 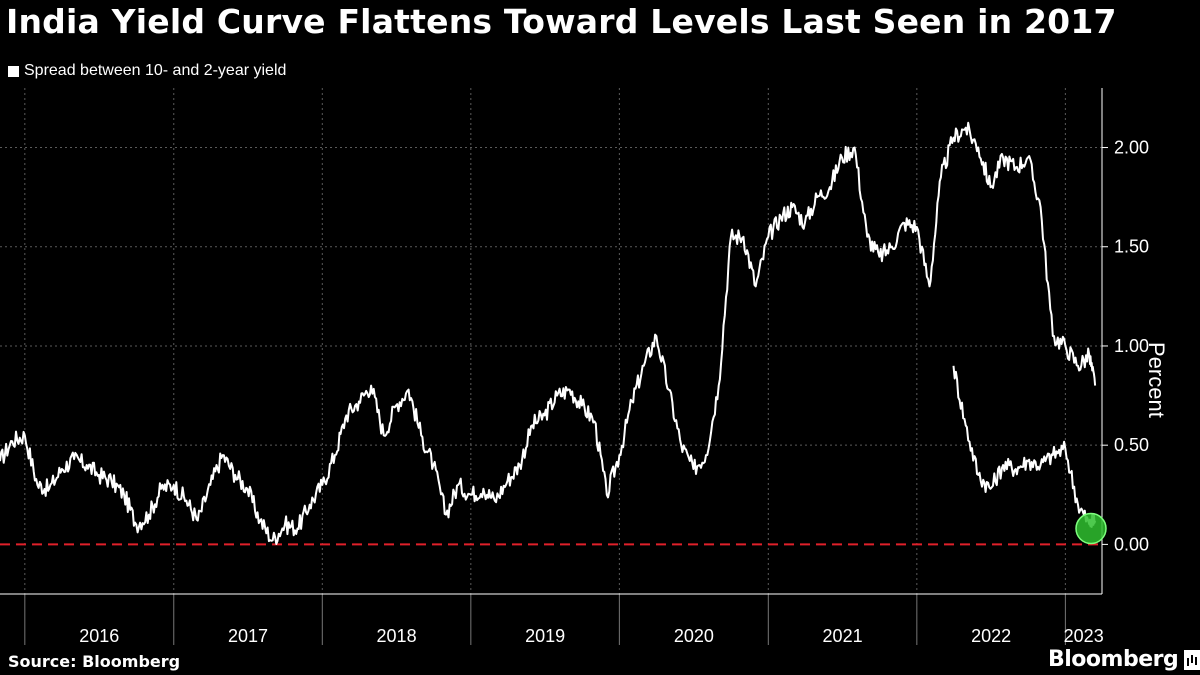 I want to click on brand-name: Bloomberg, so click(x=1113, y=659).